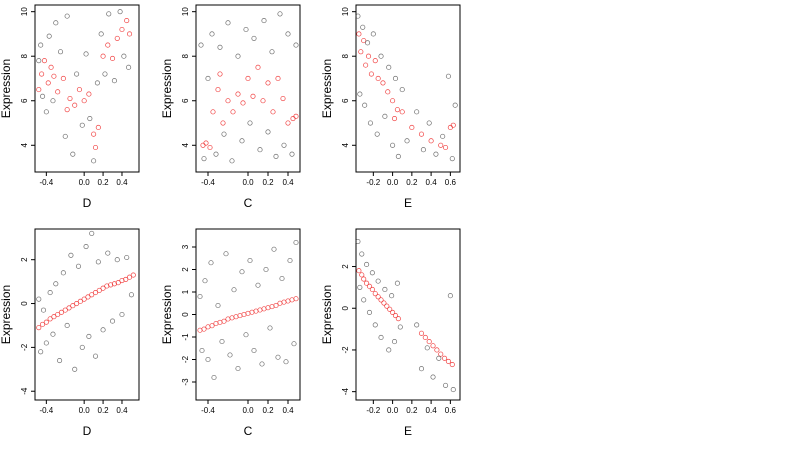 The width and height of the screenshot is (800, 450). I want to click on x-tick-label: 0.0, so click(248, 410).